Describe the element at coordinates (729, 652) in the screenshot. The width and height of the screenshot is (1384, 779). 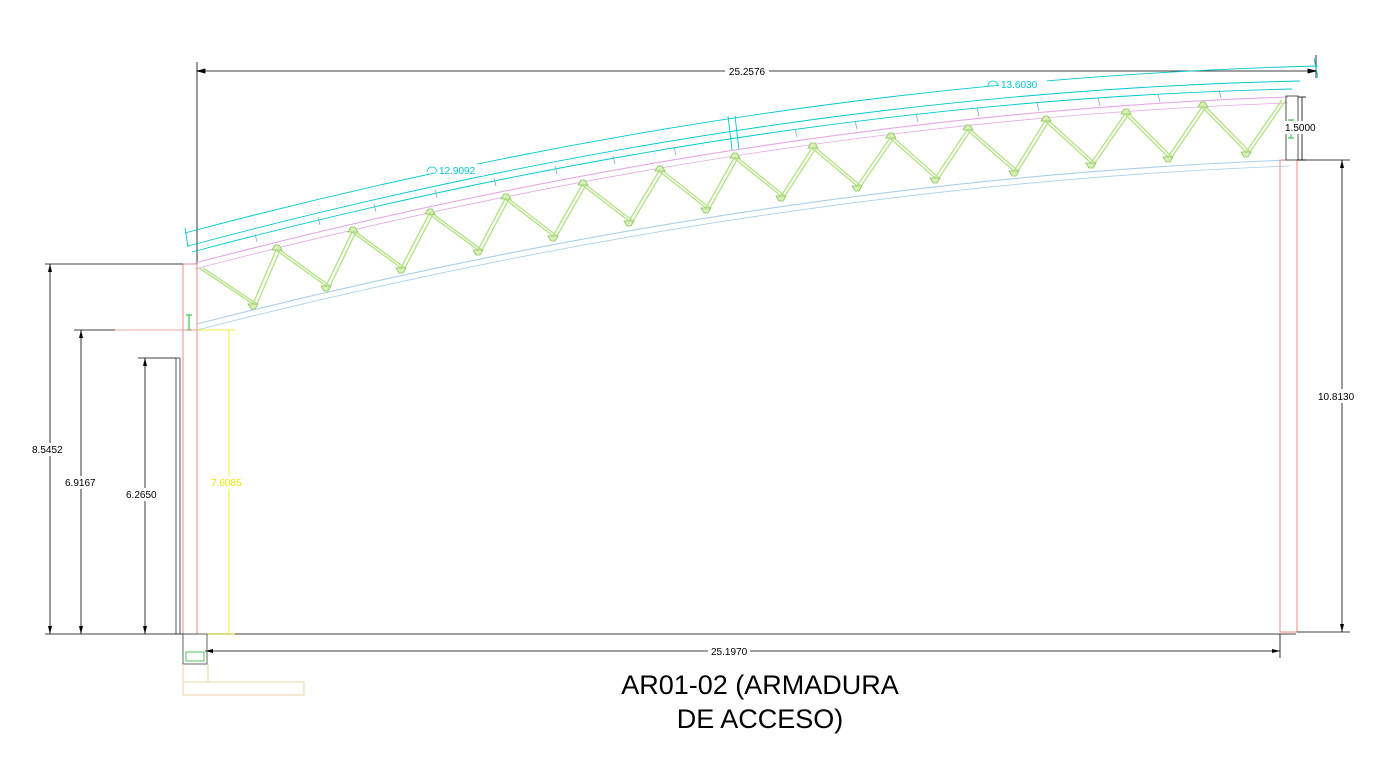
I see `bottom-span-label: 25.1970` at that location.